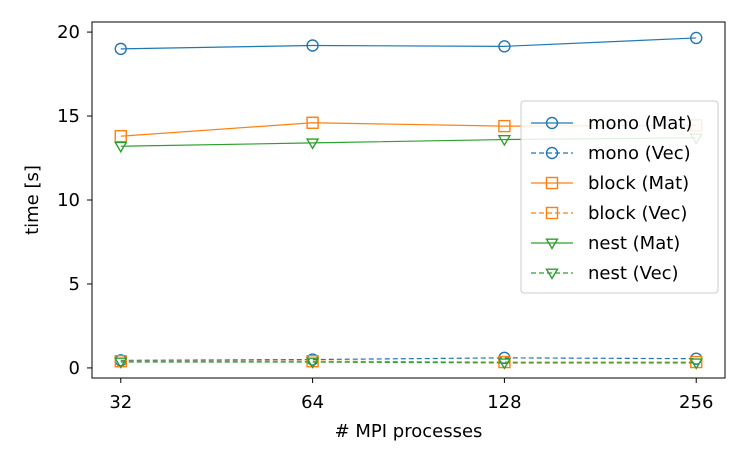 Image resolution: width=750 pixels, height=463 pixels. I want to click on legend-box, so click(619, 197).